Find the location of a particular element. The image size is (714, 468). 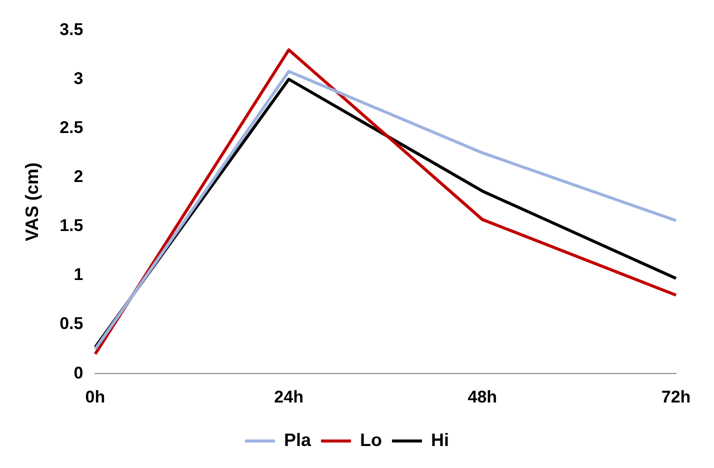

y-tick-label: 2 is located at coordinates (79, 176).